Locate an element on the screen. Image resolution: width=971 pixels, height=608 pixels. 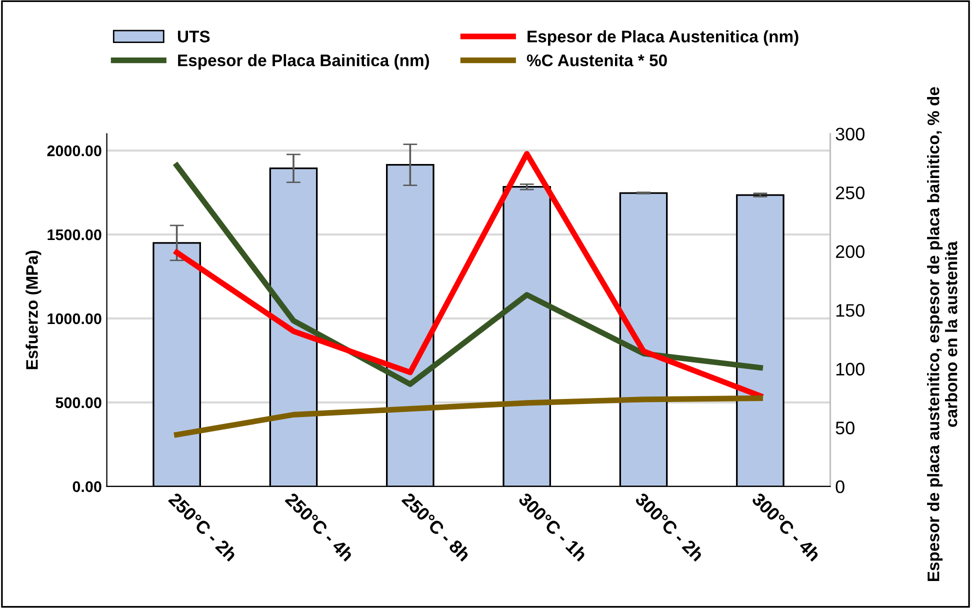
y2-axis-title: Espesor de placa austenitico, espesor de placa bainitico, % de carbono en la austenita is located at coordinates (942, 334).